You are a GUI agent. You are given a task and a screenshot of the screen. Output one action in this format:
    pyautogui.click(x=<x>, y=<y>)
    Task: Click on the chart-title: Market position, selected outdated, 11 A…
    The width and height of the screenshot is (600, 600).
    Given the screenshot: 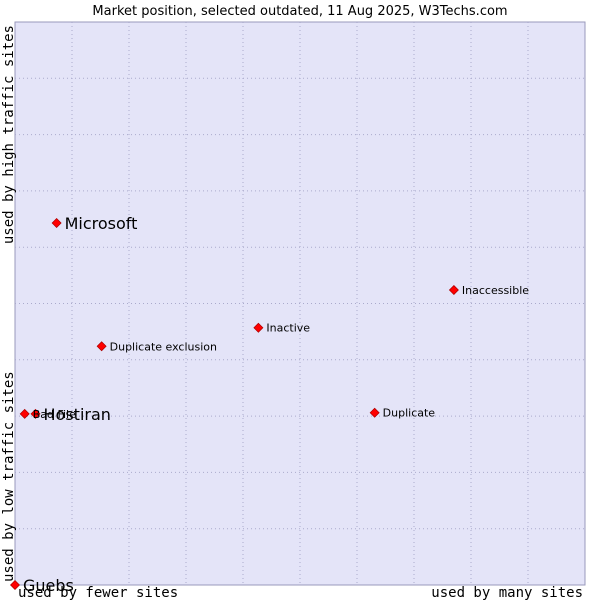 What is the action you would take?
    pyautogui.click(x=299, y=11)
    